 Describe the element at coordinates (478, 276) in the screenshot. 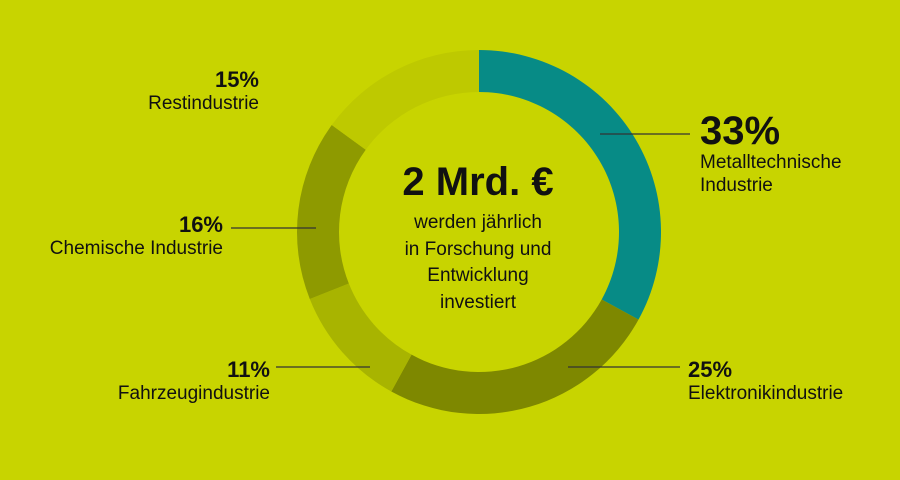

I see `center-line-3: Entwicklung` at that location.